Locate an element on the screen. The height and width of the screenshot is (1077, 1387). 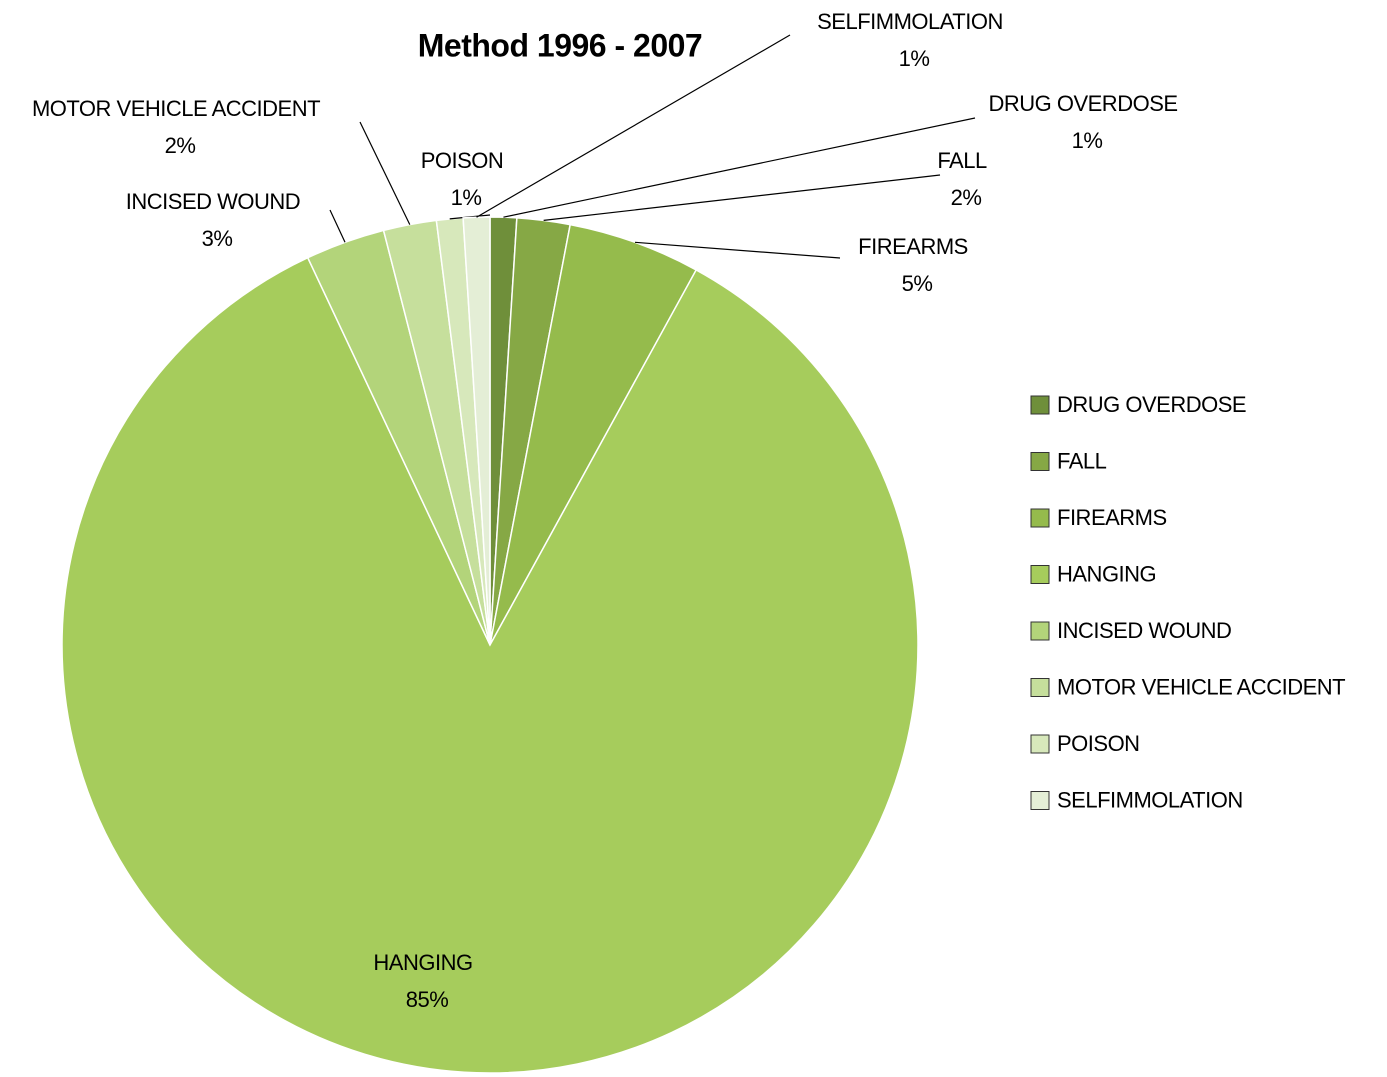
legend-label: MOTOR VEHICLE ACCIDENT is located at coordinates (1201, 686).